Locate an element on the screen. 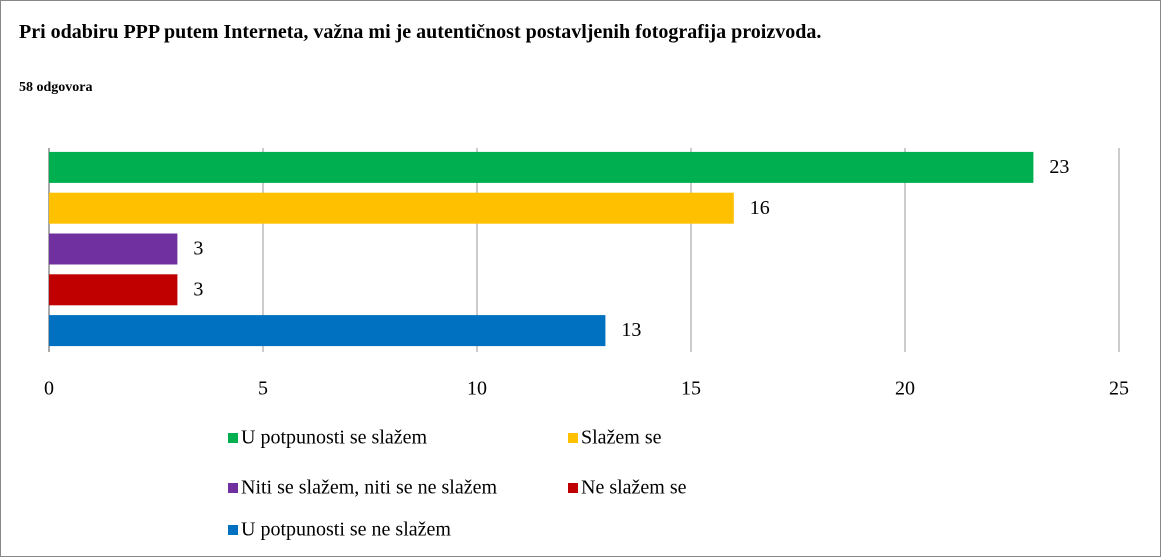  chart-subtitle: 58 odgovora is located at coordinates (56, 87).